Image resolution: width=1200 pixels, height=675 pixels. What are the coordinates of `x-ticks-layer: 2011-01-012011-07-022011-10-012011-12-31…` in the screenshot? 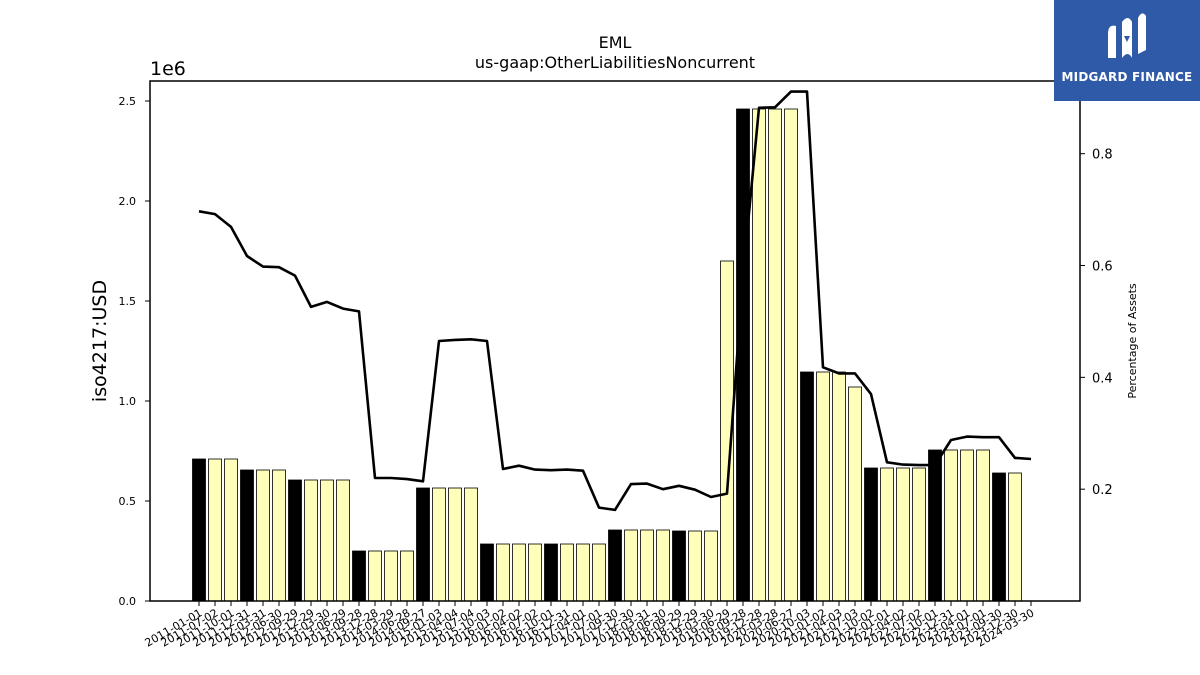 It's located at (590, 625).